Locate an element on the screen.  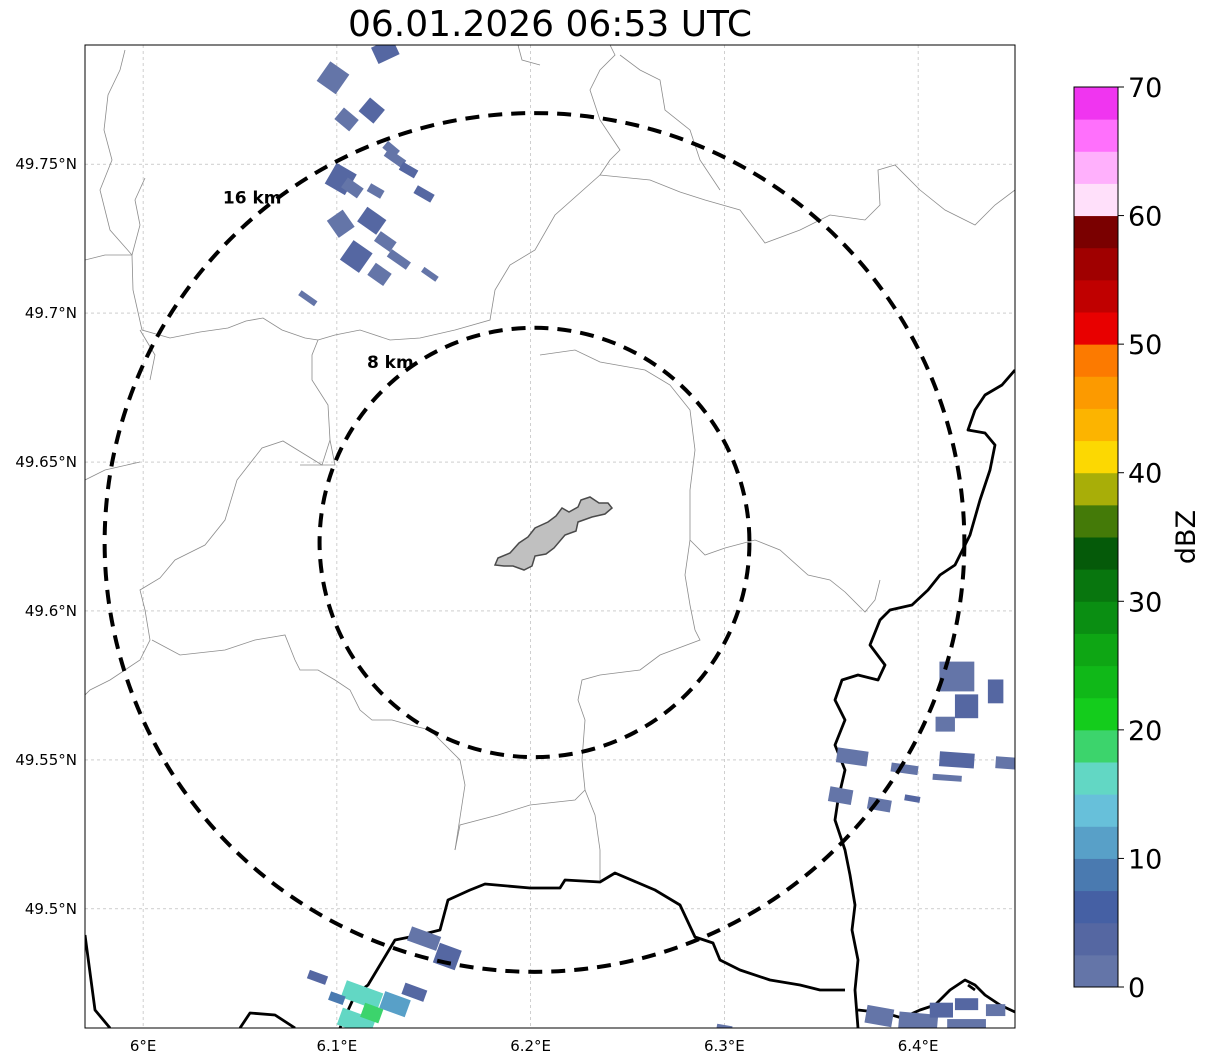
colorbar-tick-label: 30 is located at coordinates (1145, 602).